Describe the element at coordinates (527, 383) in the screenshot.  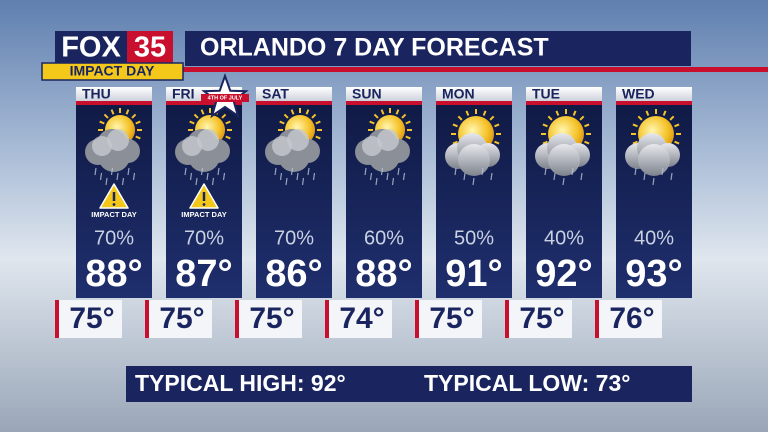
I see `typical-low: TYPICAL LOW: 73°` at that location.